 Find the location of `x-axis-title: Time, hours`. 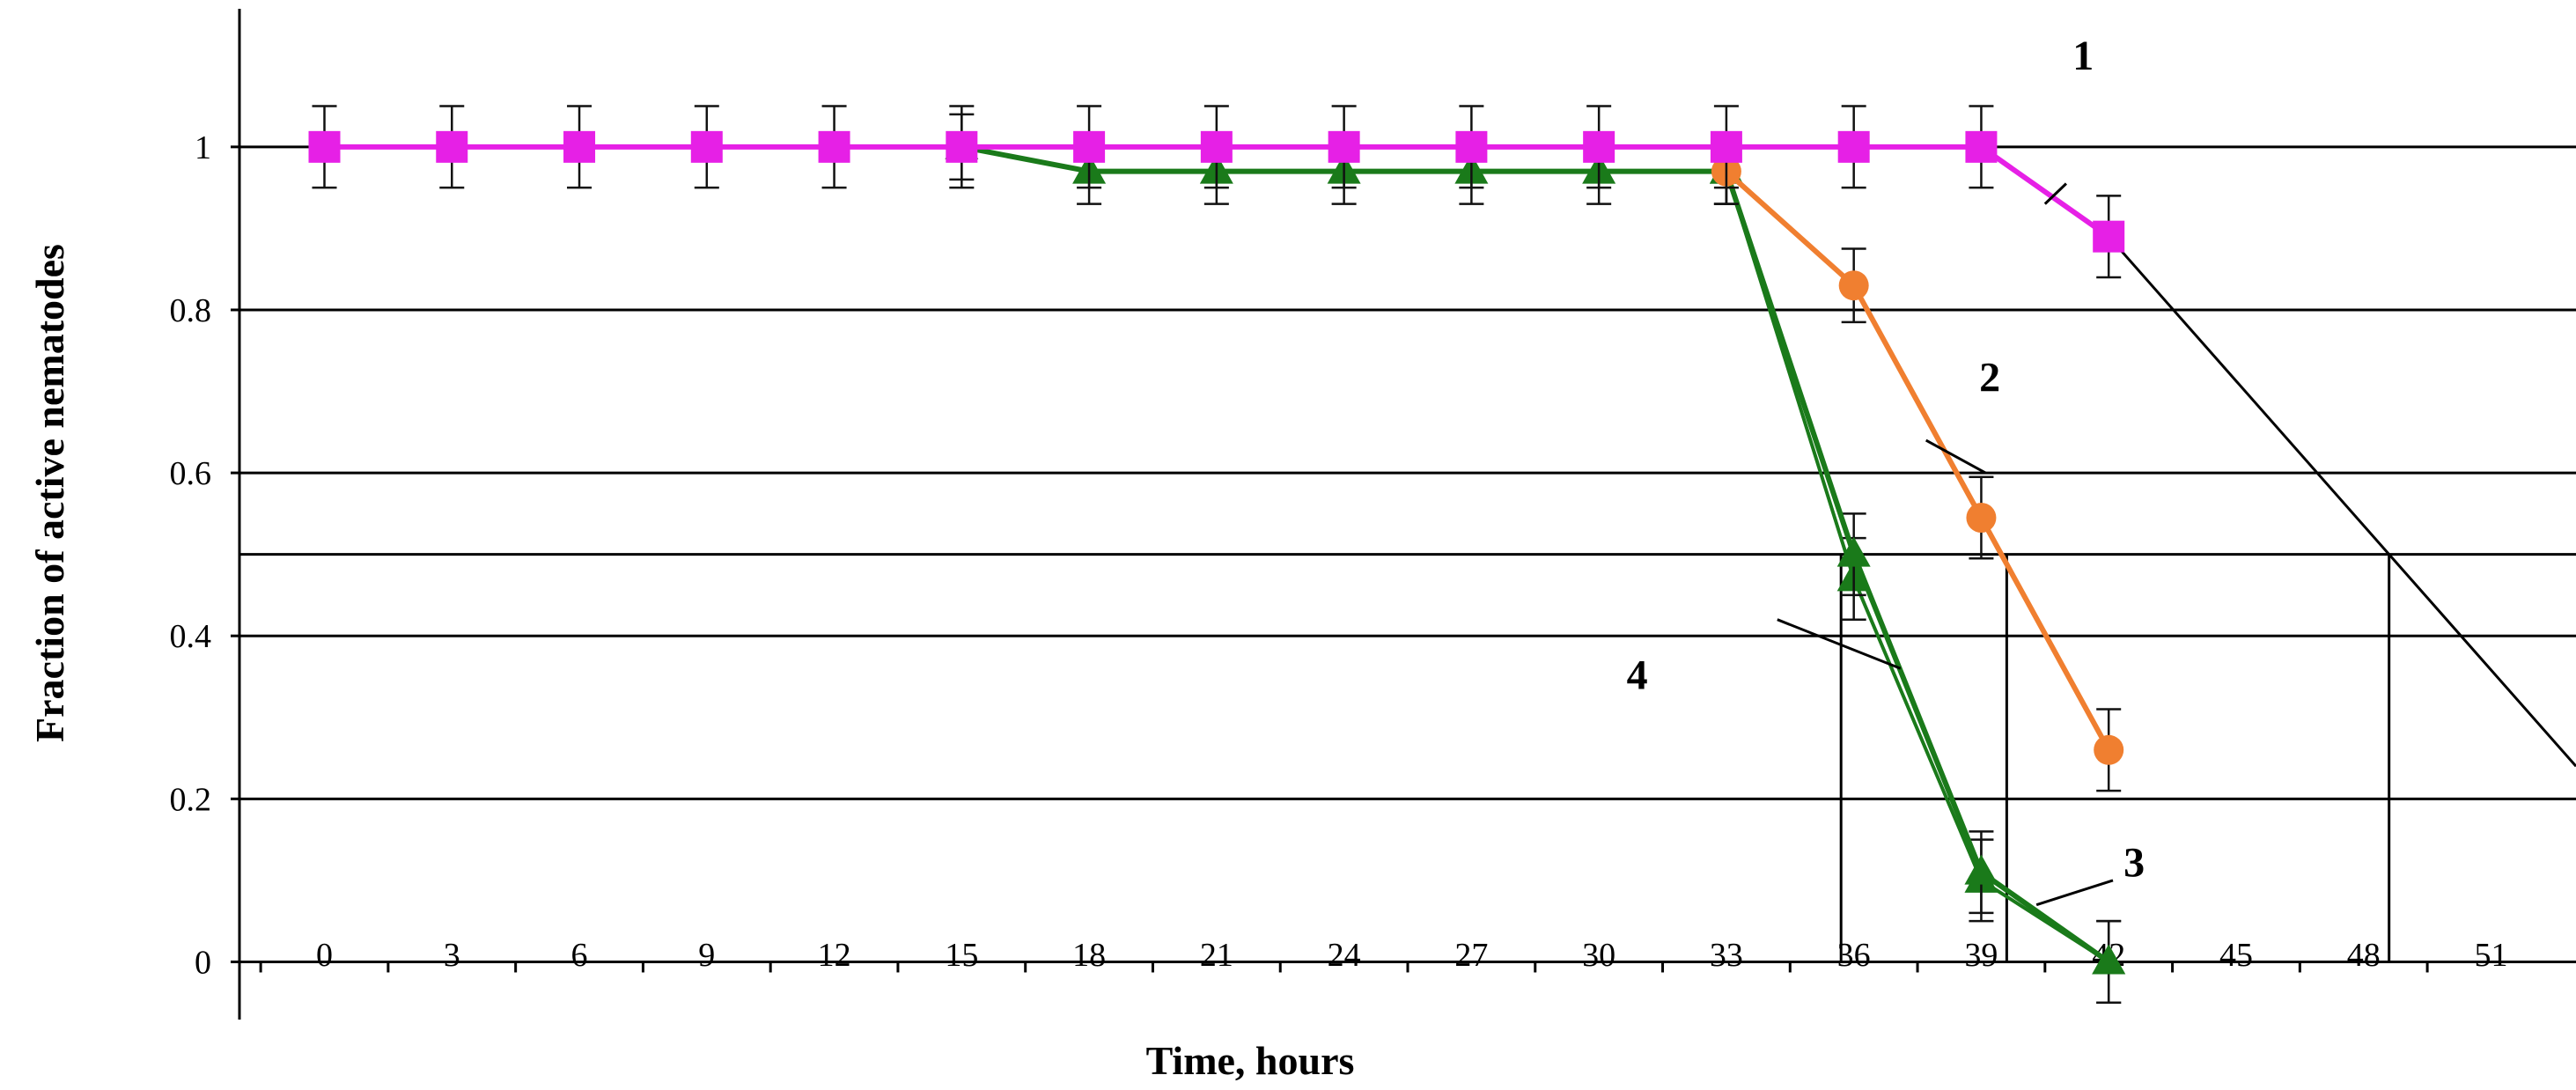

x-axis-title: Time, hours is located at coordinates (1251, 1060).